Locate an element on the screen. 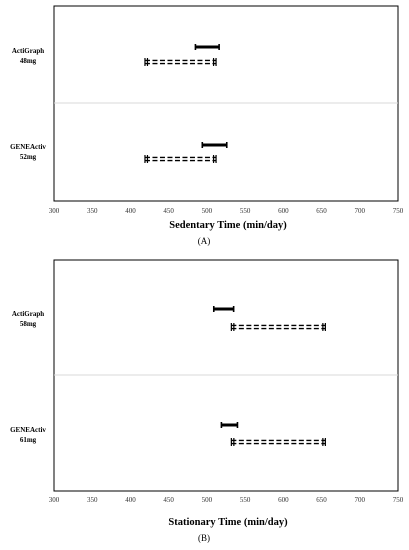 This screenshot has width=409, height=550. panel-b-tick-label-350: 350 is located at coordinates (92, 500).